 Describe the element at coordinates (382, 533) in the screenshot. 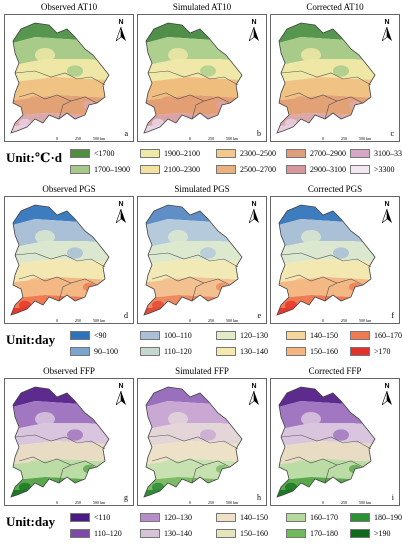

I see `legend-label: >190` at that location.